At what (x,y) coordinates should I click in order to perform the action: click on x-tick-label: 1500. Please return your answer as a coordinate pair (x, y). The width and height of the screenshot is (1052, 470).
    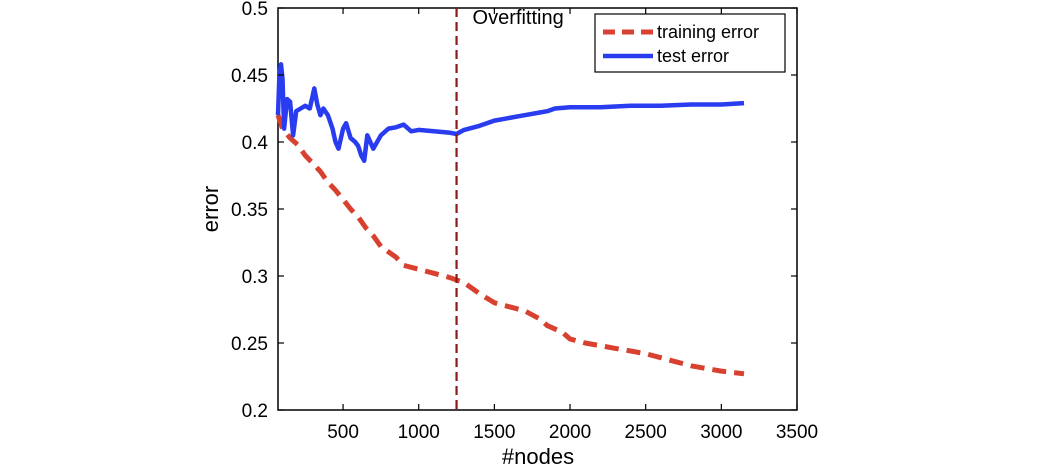
    Looking at the image, I should click on (494, 432).